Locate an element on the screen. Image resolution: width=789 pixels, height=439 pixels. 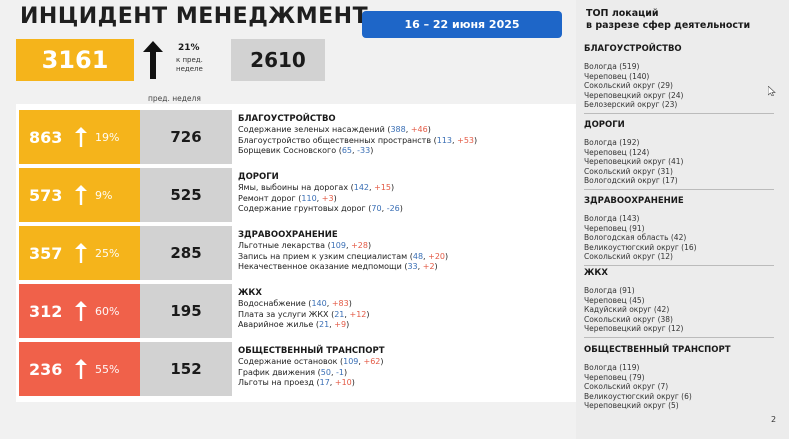
top-locations-header: ТОП локаций в разрезе сфер деятельности is located at coordinates (668, 20).